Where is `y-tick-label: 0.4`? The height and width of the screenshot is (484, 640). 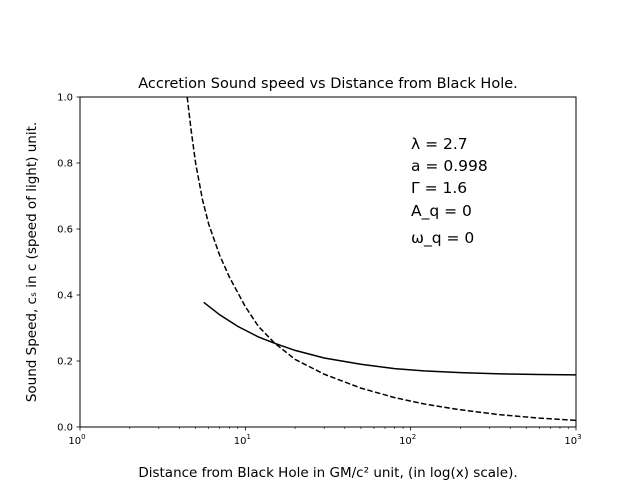 y-tick-label: 0.4 is located at coordinates (65, 296).